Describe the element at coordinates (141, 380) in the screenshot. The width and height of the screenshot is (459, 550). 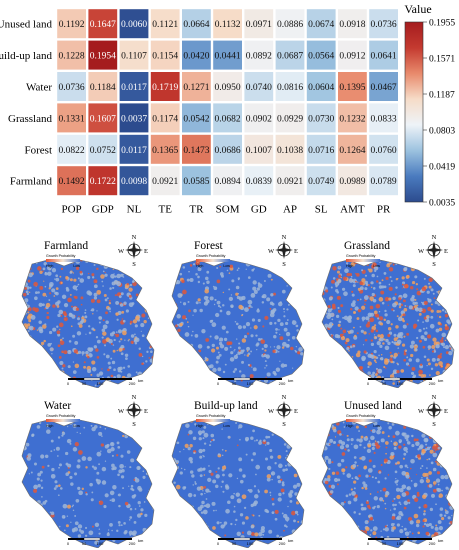
I see `scale-unit: km` at that location.